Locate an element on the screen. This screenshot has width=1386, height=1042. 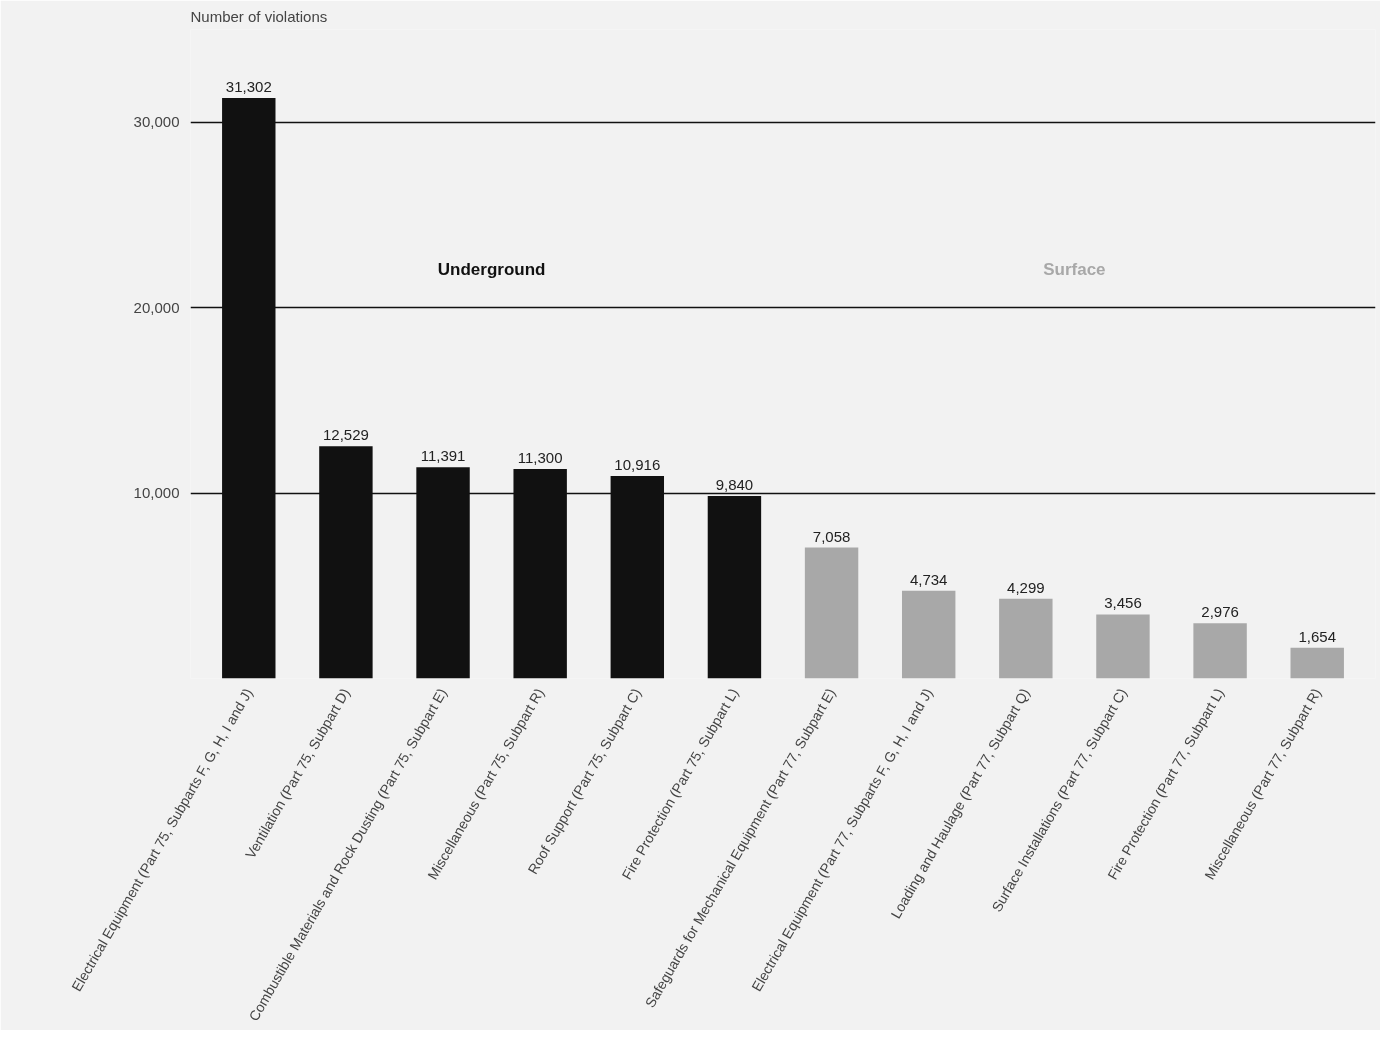
text: Underground is located at coordinates (491, 270).